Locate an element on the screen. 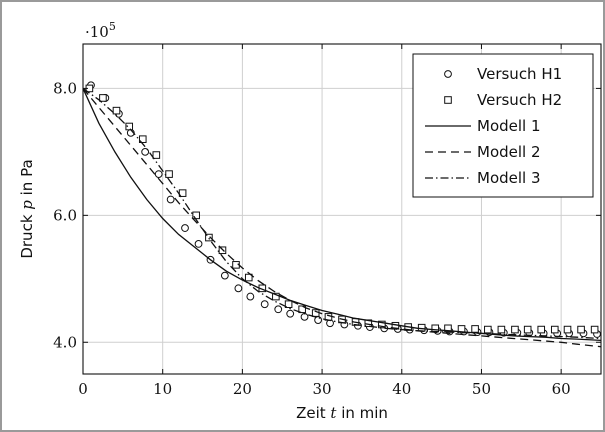  legend-label: Versuch H1 is located at coordinates (519, 74).